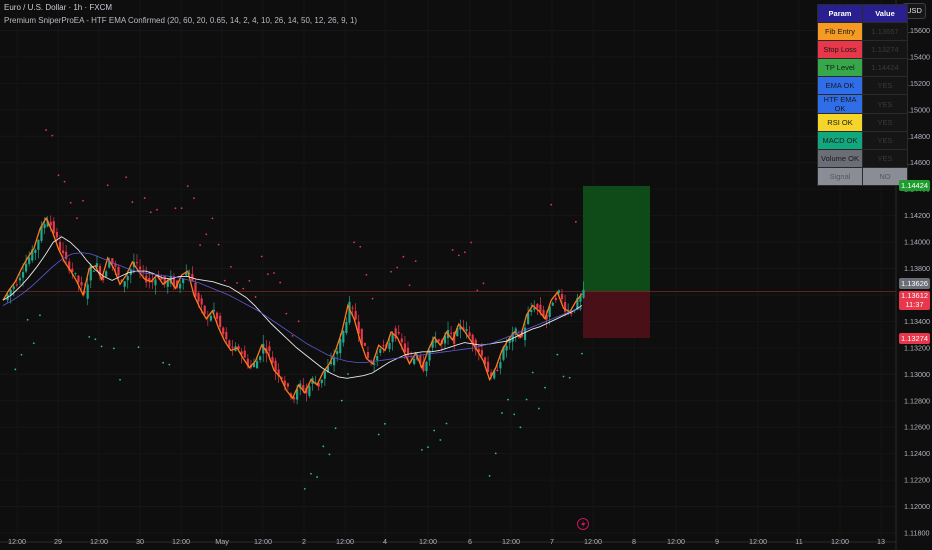  What do you see at coordinates (881, 541) in the screenshot?
I see `x-tick-label: 13` at bounding box center [881, 541].